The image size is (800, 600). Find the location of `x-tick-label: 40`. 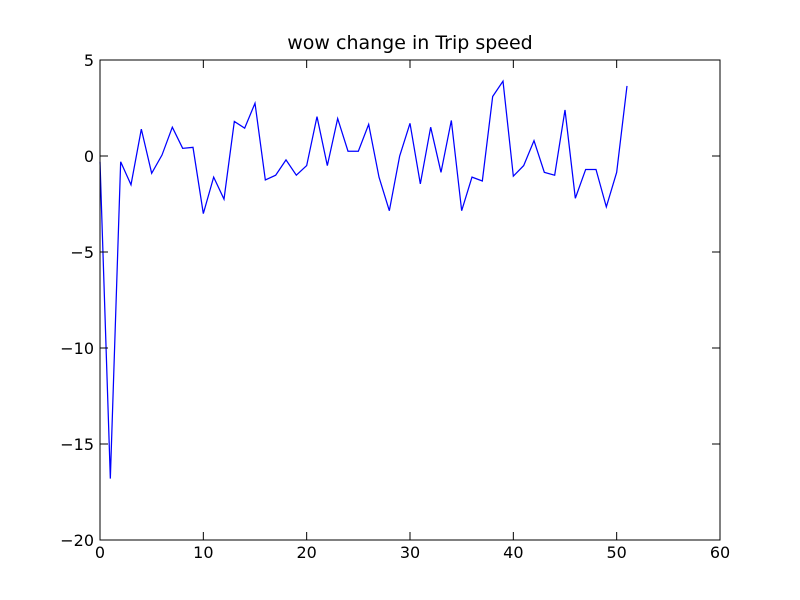

x-tick-label: 40 is located at coordinates (513, 552).